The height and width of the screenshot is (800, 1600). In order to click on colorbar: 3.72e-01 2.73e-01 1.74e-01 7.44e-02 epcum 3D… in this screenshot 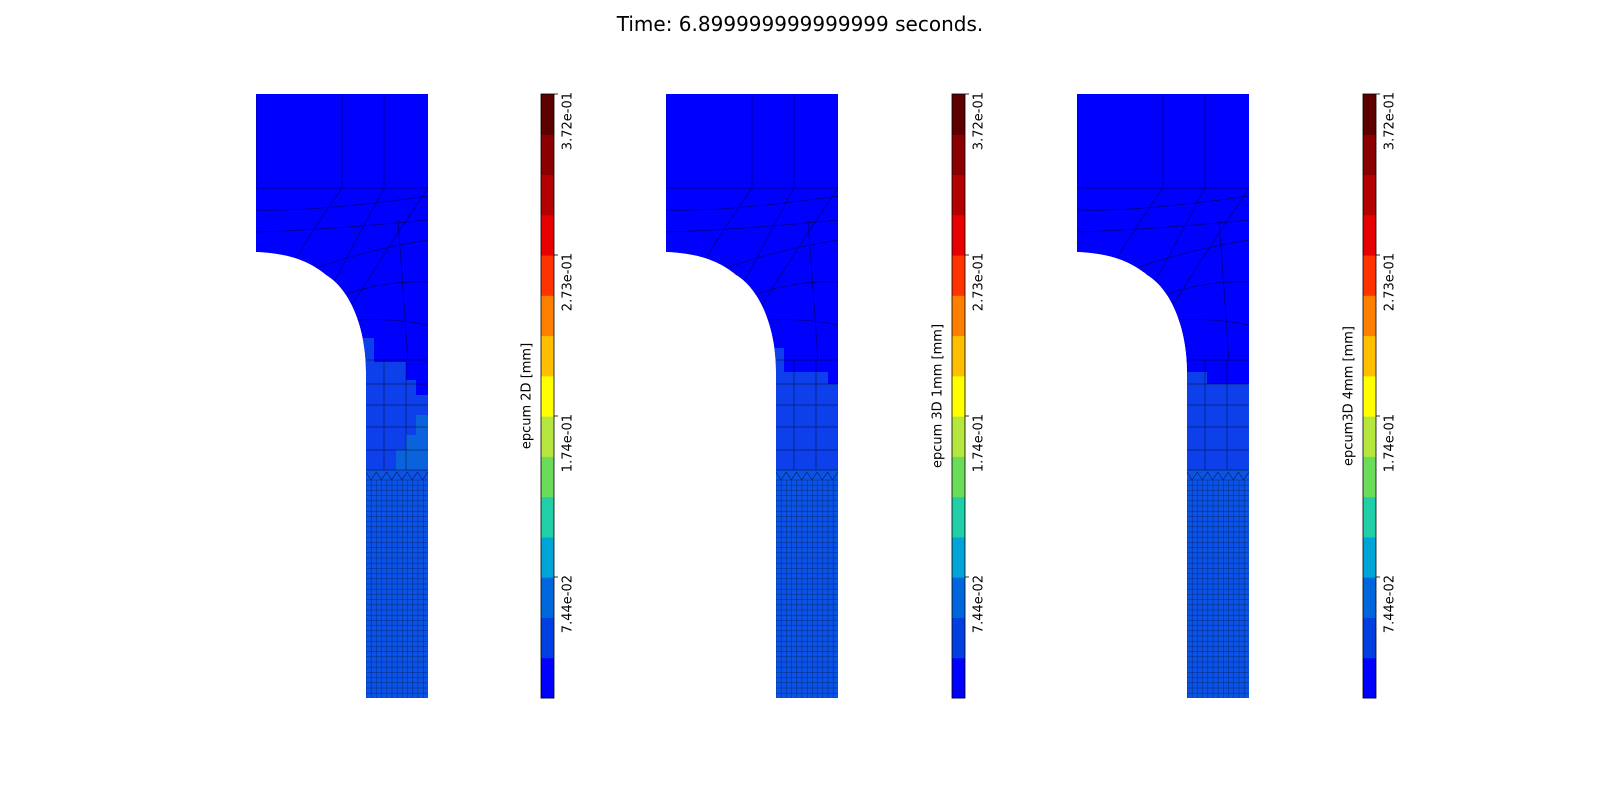, I will do `click(959, 395)`.